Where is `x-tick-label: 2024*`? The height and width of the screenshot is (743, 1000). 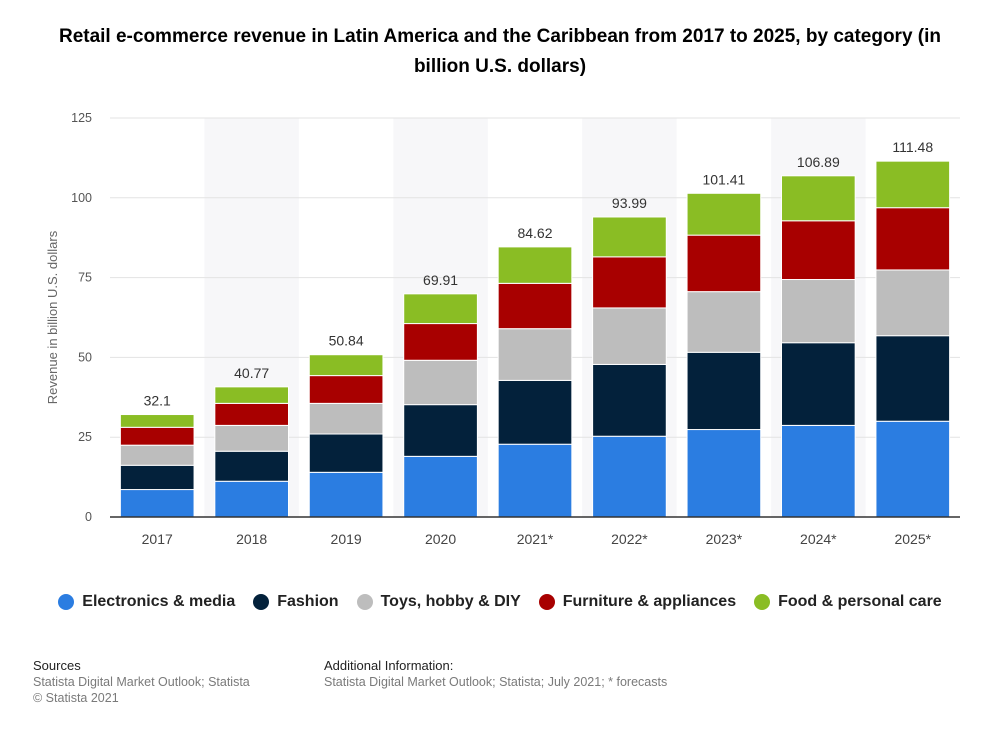 x-tick-label: 2024* is located at coordinates (818, 539).